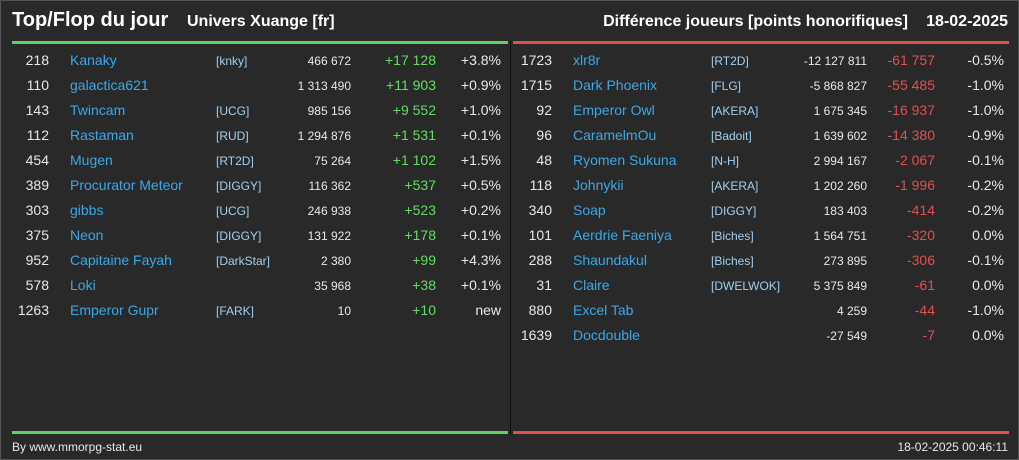 The height and width of the screenshot is (460, 1019). I want to click on player-points: 116 362, so click(330, 186).